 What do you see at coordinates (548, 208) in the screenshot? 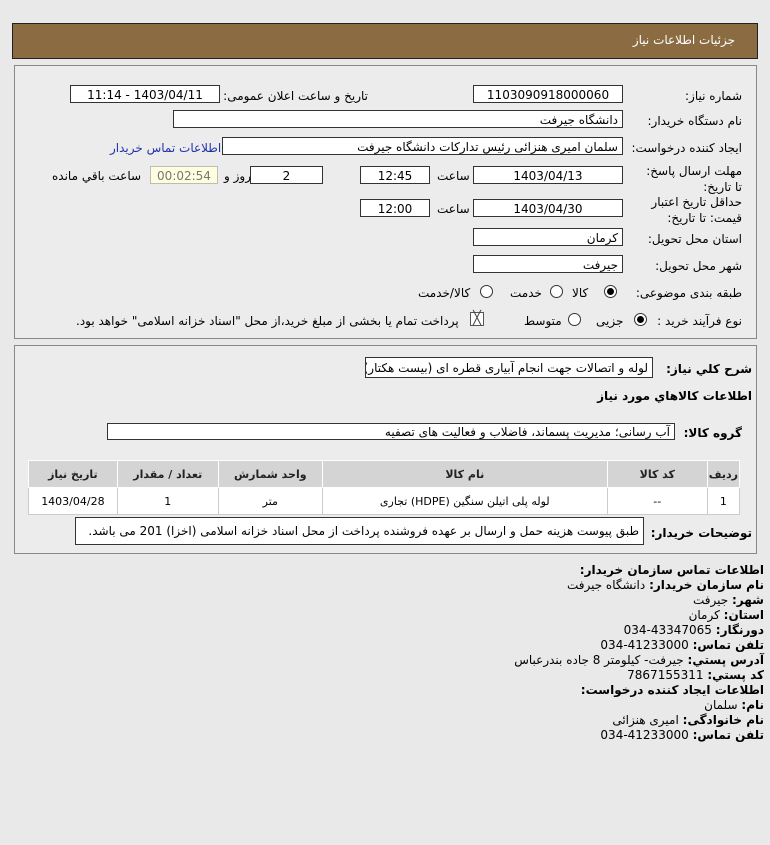
I see `validity-date-field: 1403/04/30` at bounding box center [548, 208].